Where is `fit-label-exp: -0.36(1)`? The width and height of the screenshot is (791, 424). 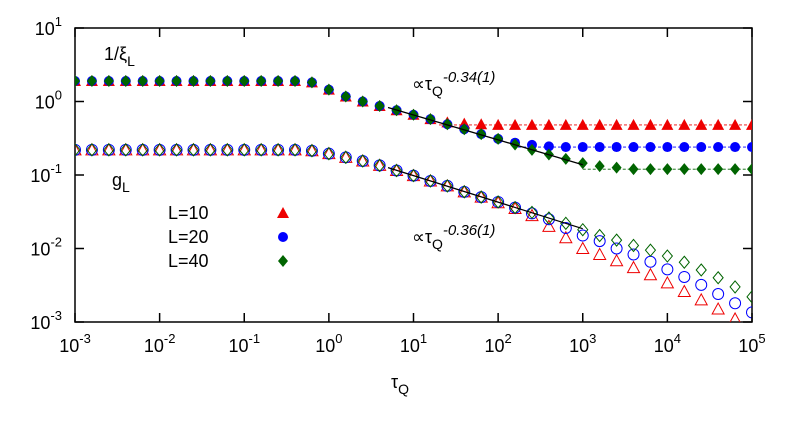 fit-label-exp: -0.36(1) is located at coordinates (469, 230).